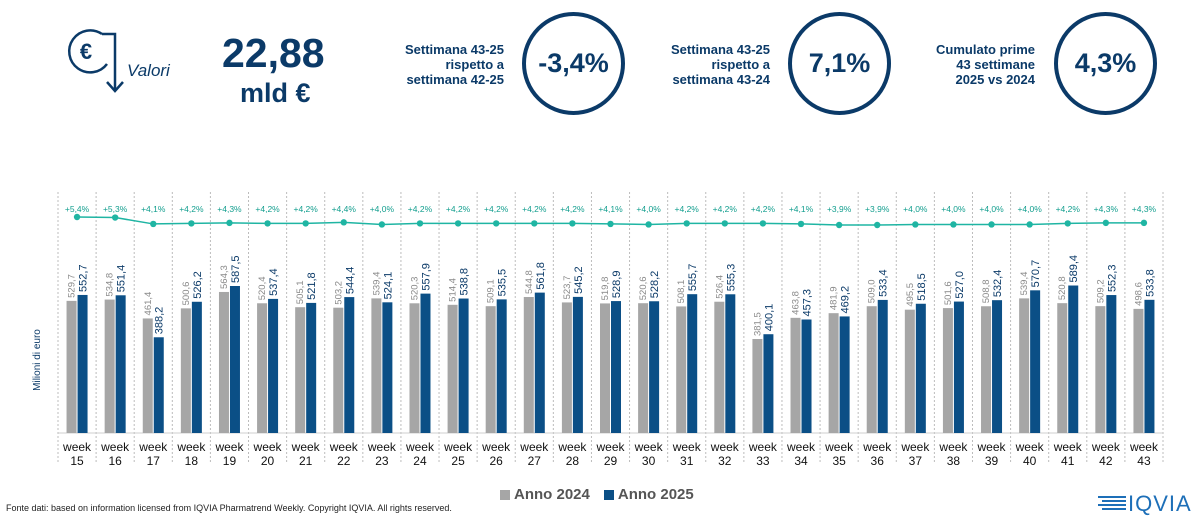 Image resolution: width=1203 pixels, height=517 pixels. I want to click on x-tick-label-number: 30, so click(649, 461).